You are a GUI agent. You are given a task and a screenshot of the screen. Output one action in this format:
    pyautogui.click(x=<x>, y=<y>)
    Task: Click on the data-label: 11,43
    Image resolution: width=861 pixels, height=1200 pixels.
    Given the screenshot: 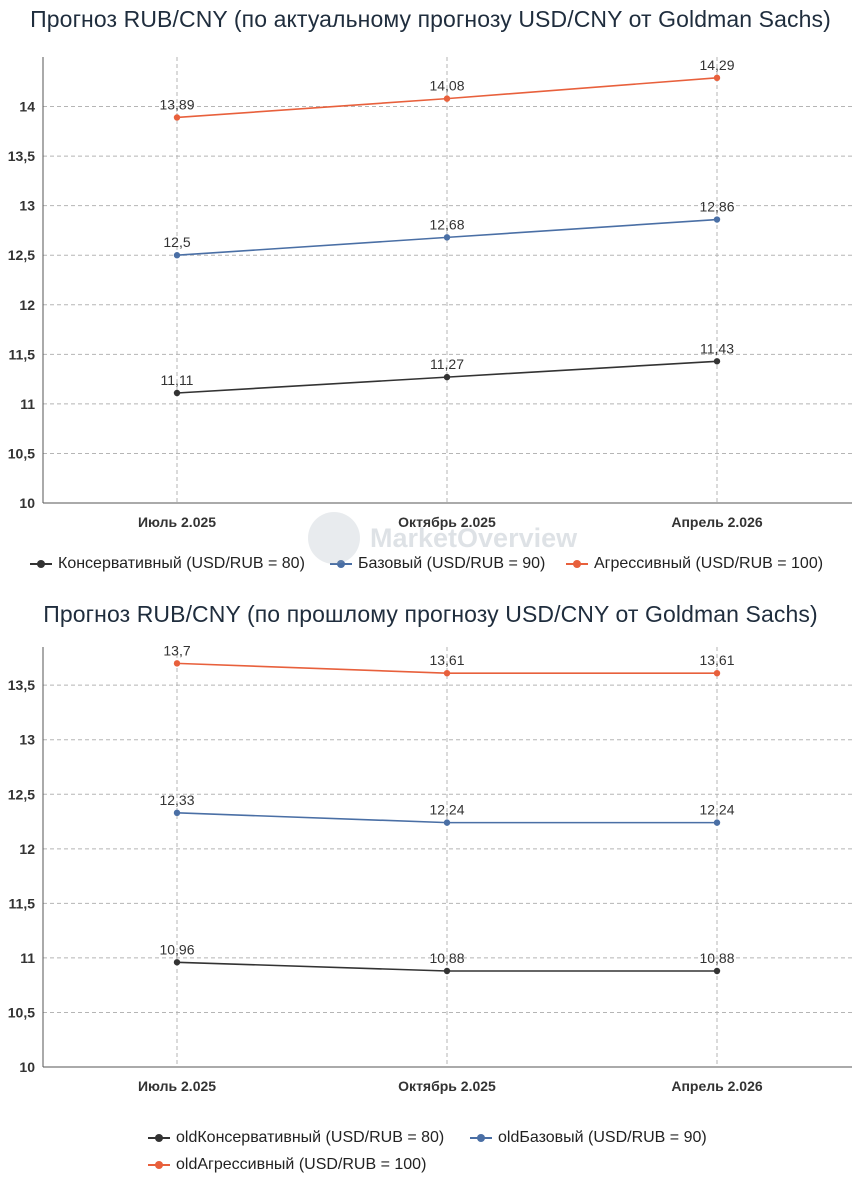 What is the action you would take?
    pyautogui.click(x=717, y=348)
    